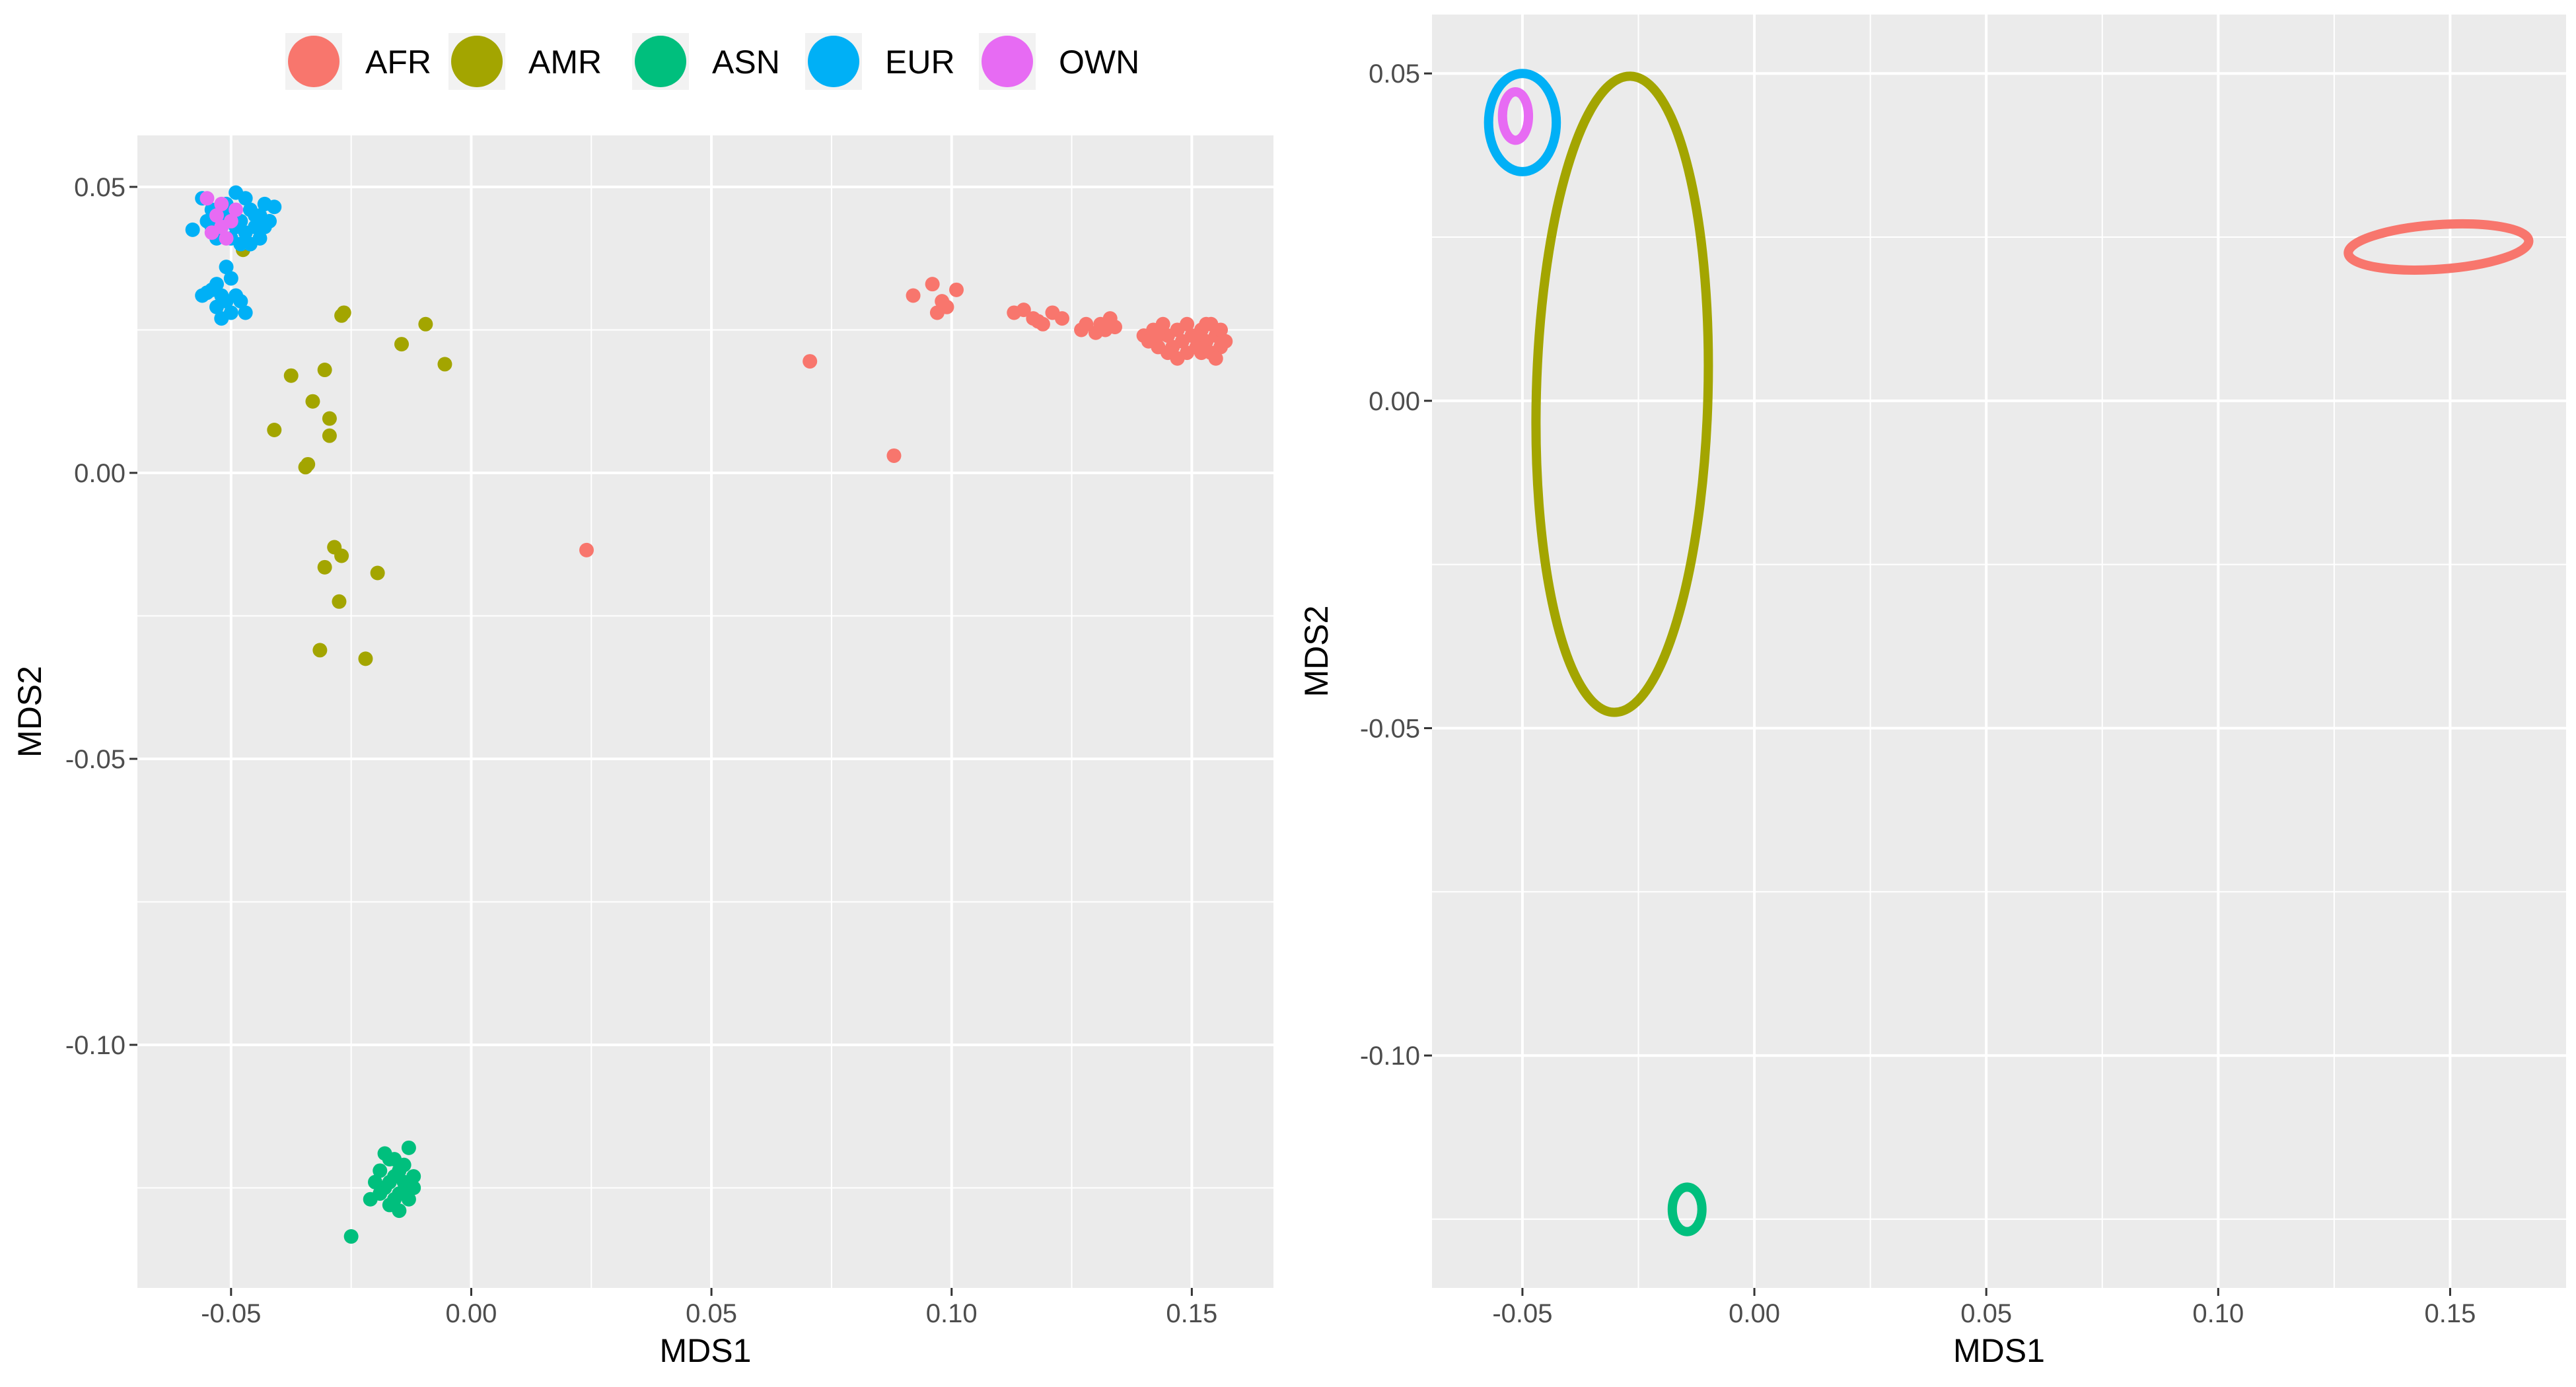 The image size is (2576, 1387). I want to click on ellipse-asn, so click(1687, 1209).